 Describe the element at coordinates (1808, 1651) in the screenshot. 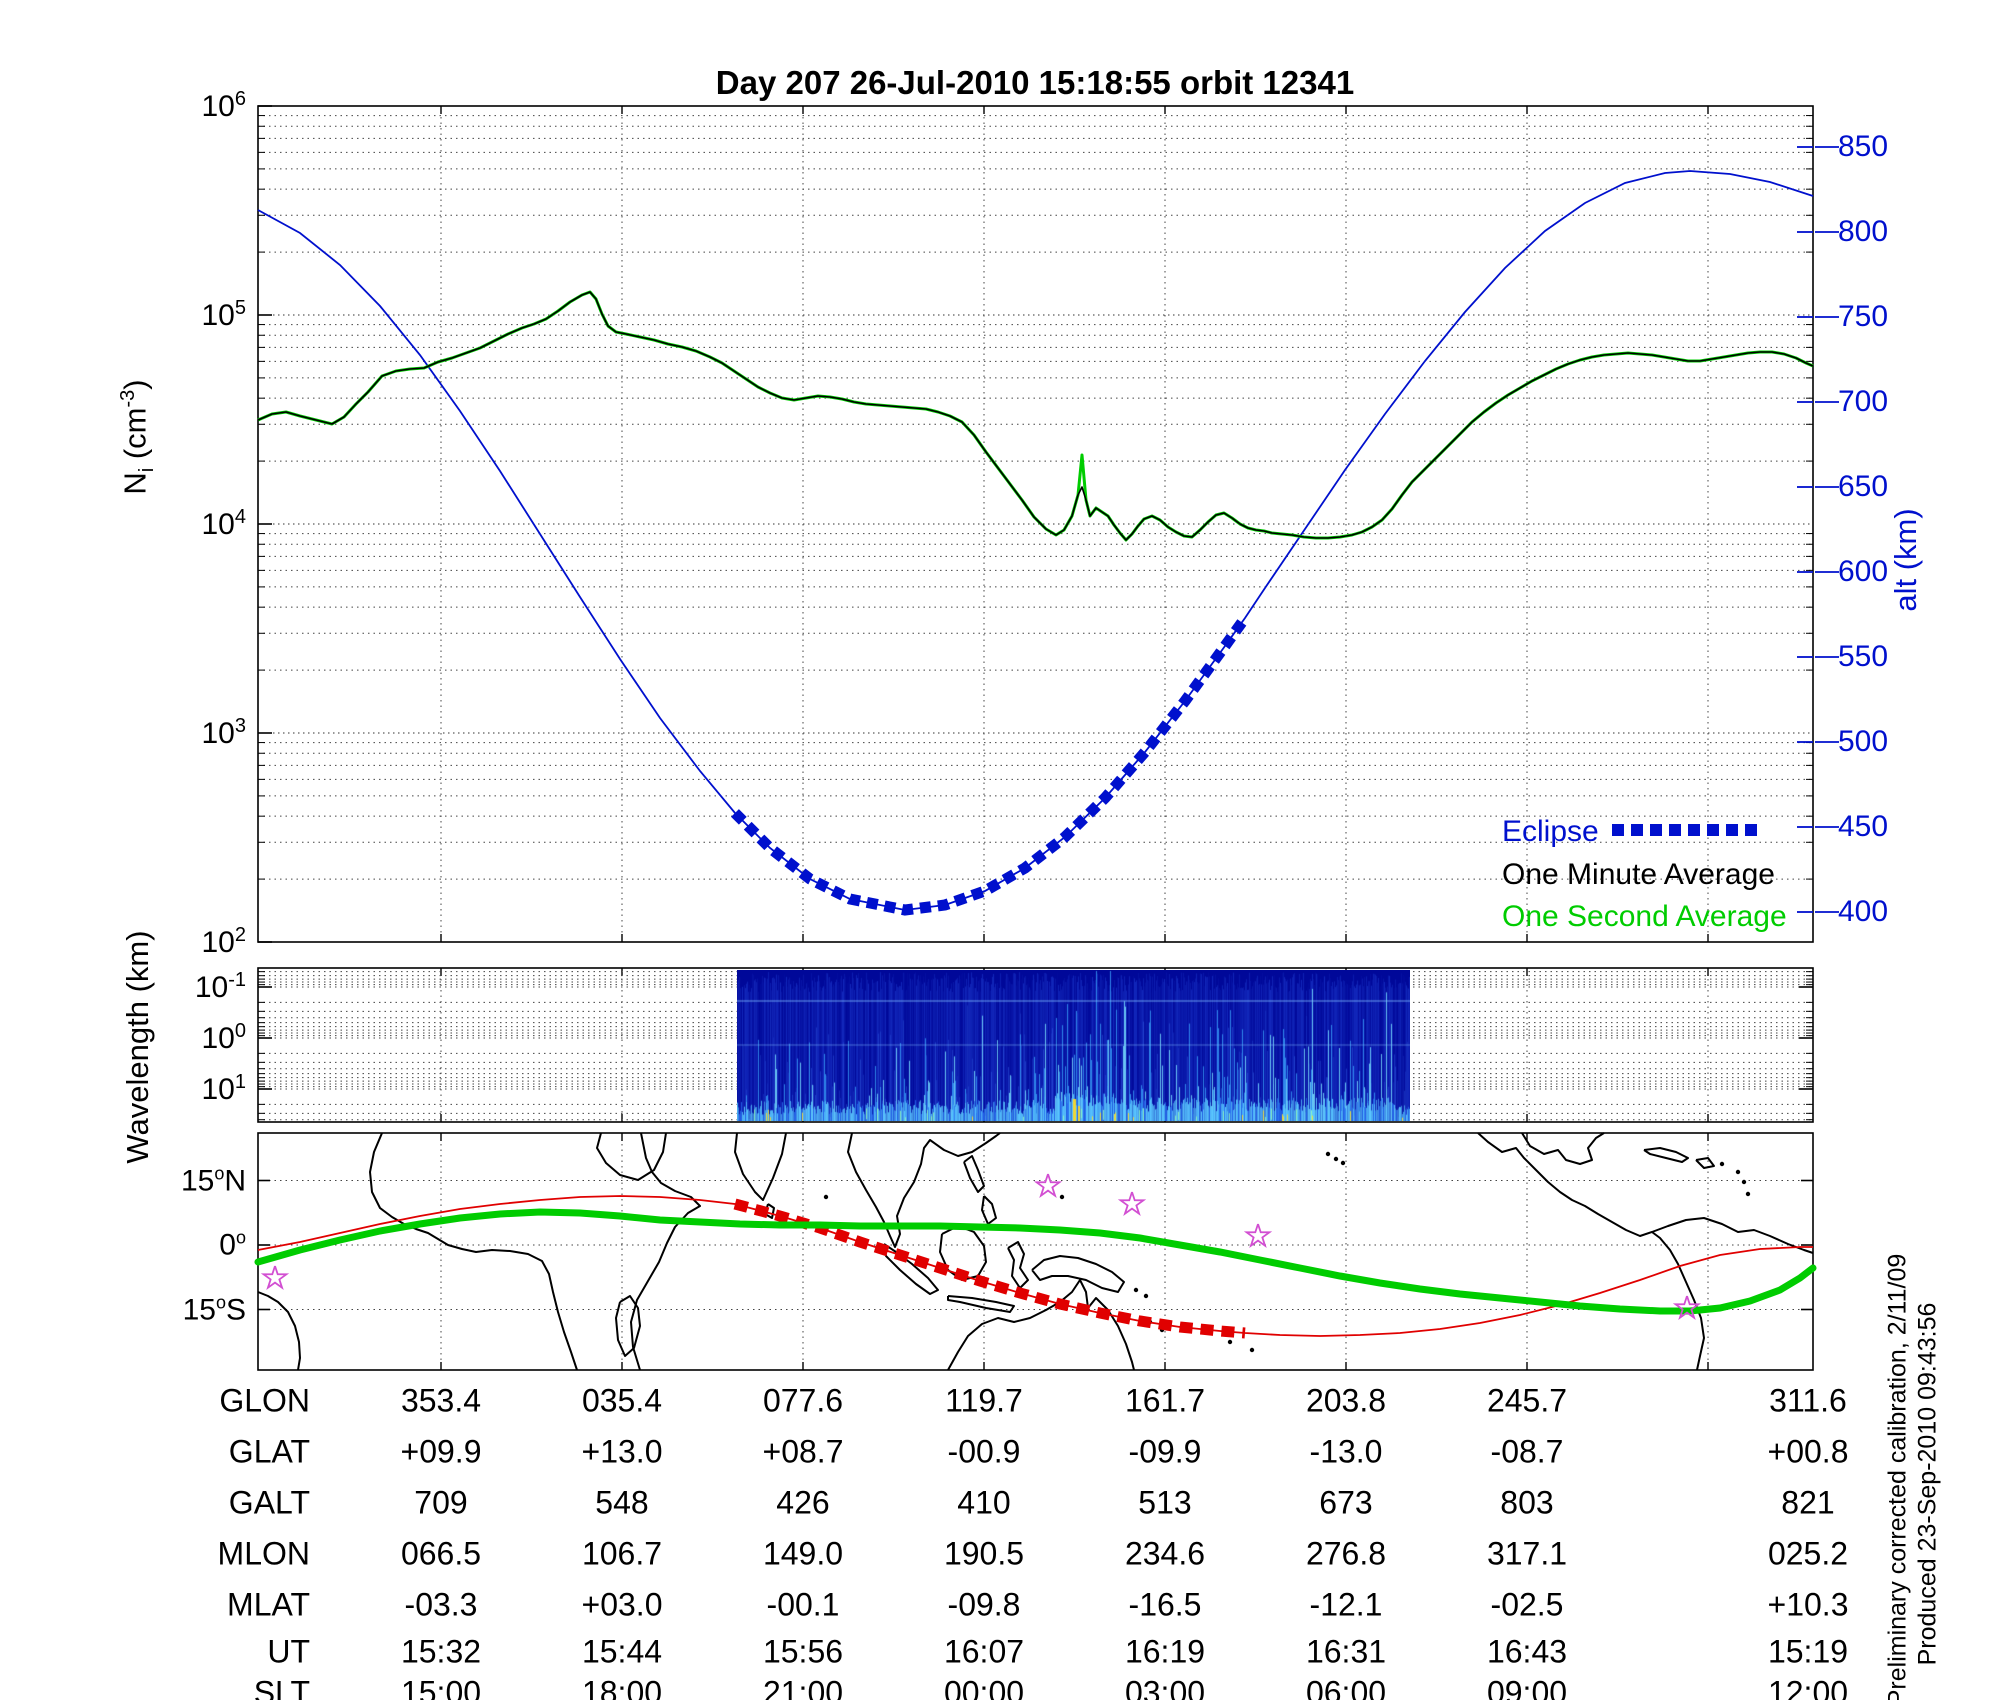

I see `table-cell: 15:19` at that location.